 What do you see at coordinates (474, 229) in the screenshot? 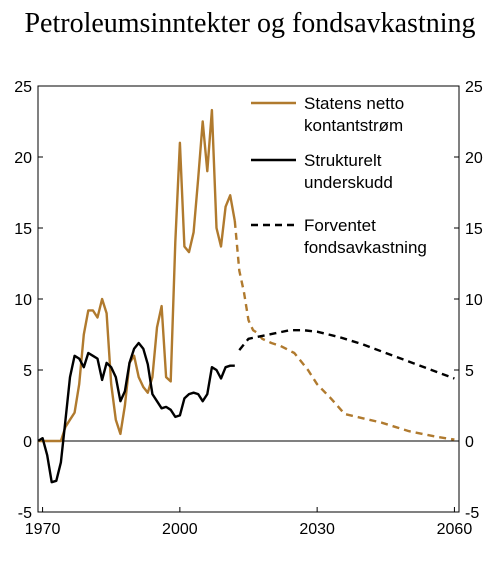
I see `right-y-tick-label: 15` at bounding box center [474, 229].